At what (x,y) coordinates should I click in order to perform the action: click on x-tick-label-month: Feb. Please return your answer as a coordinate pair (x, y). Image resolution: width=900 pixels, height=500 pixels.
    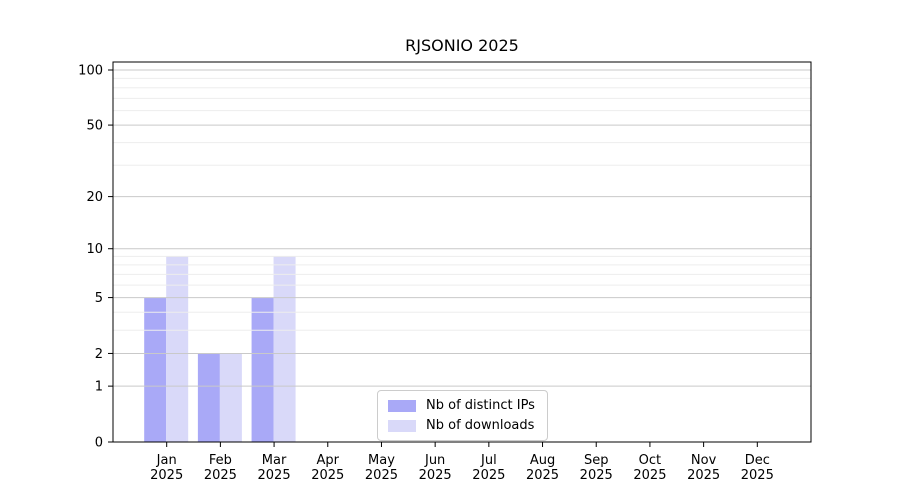
    Looking at the image, I should click on (220, 460).